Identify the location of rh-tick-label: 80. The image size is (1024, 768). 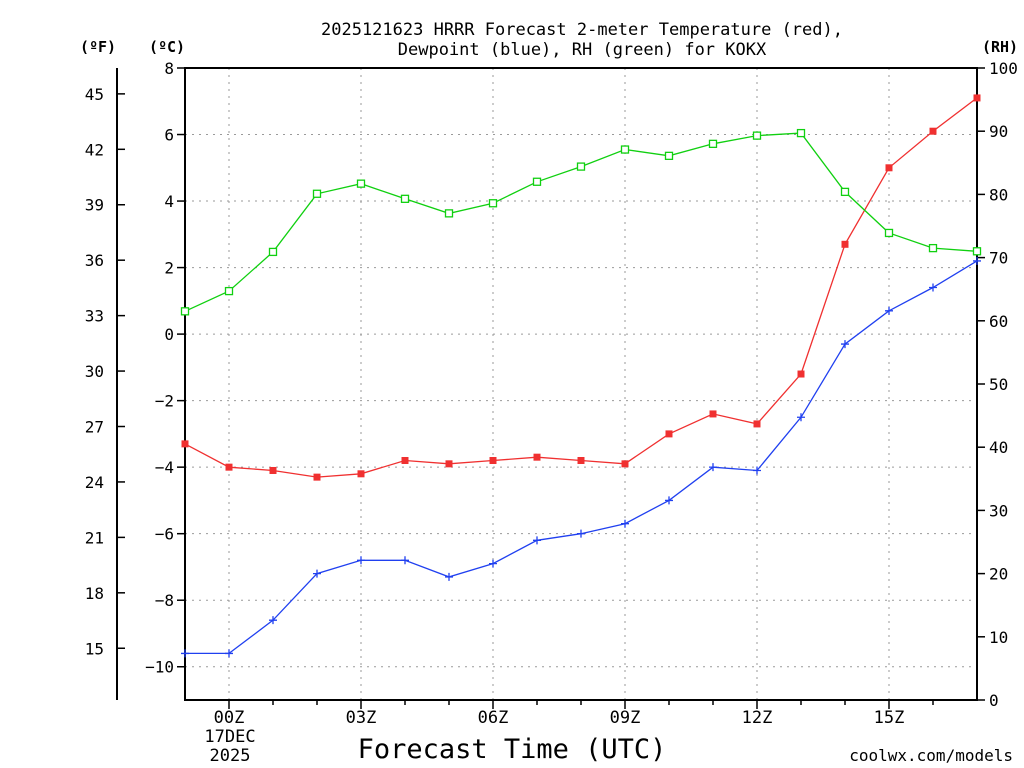
(998, 194).